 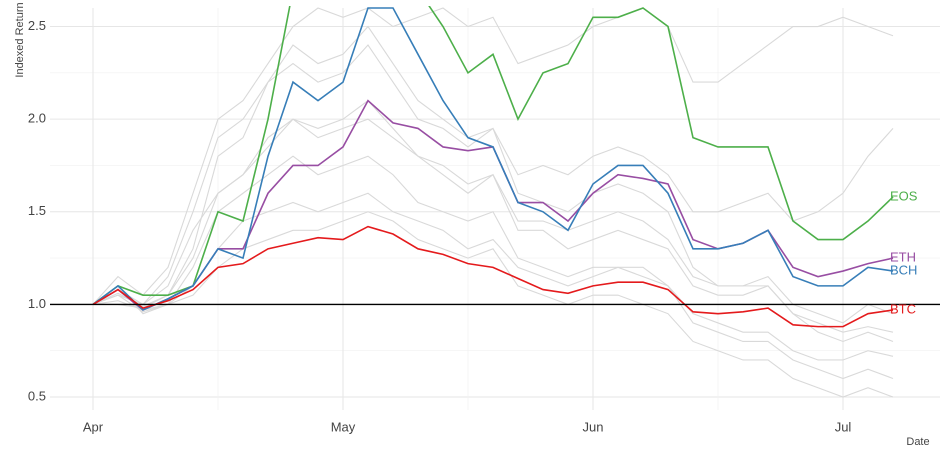 What do you see at coordinates (593, 426) in the screenshot?
I see `x-tick-label: Jun` at bounding box center [593, 426].